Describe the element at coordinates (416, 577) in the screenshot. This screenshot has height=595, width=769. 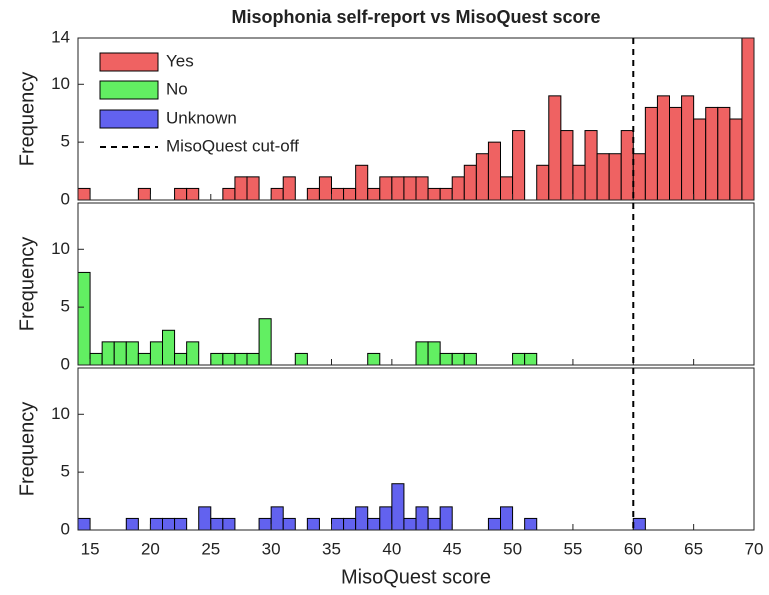
I see `x-axis-title: MisoQuest score` at that location.